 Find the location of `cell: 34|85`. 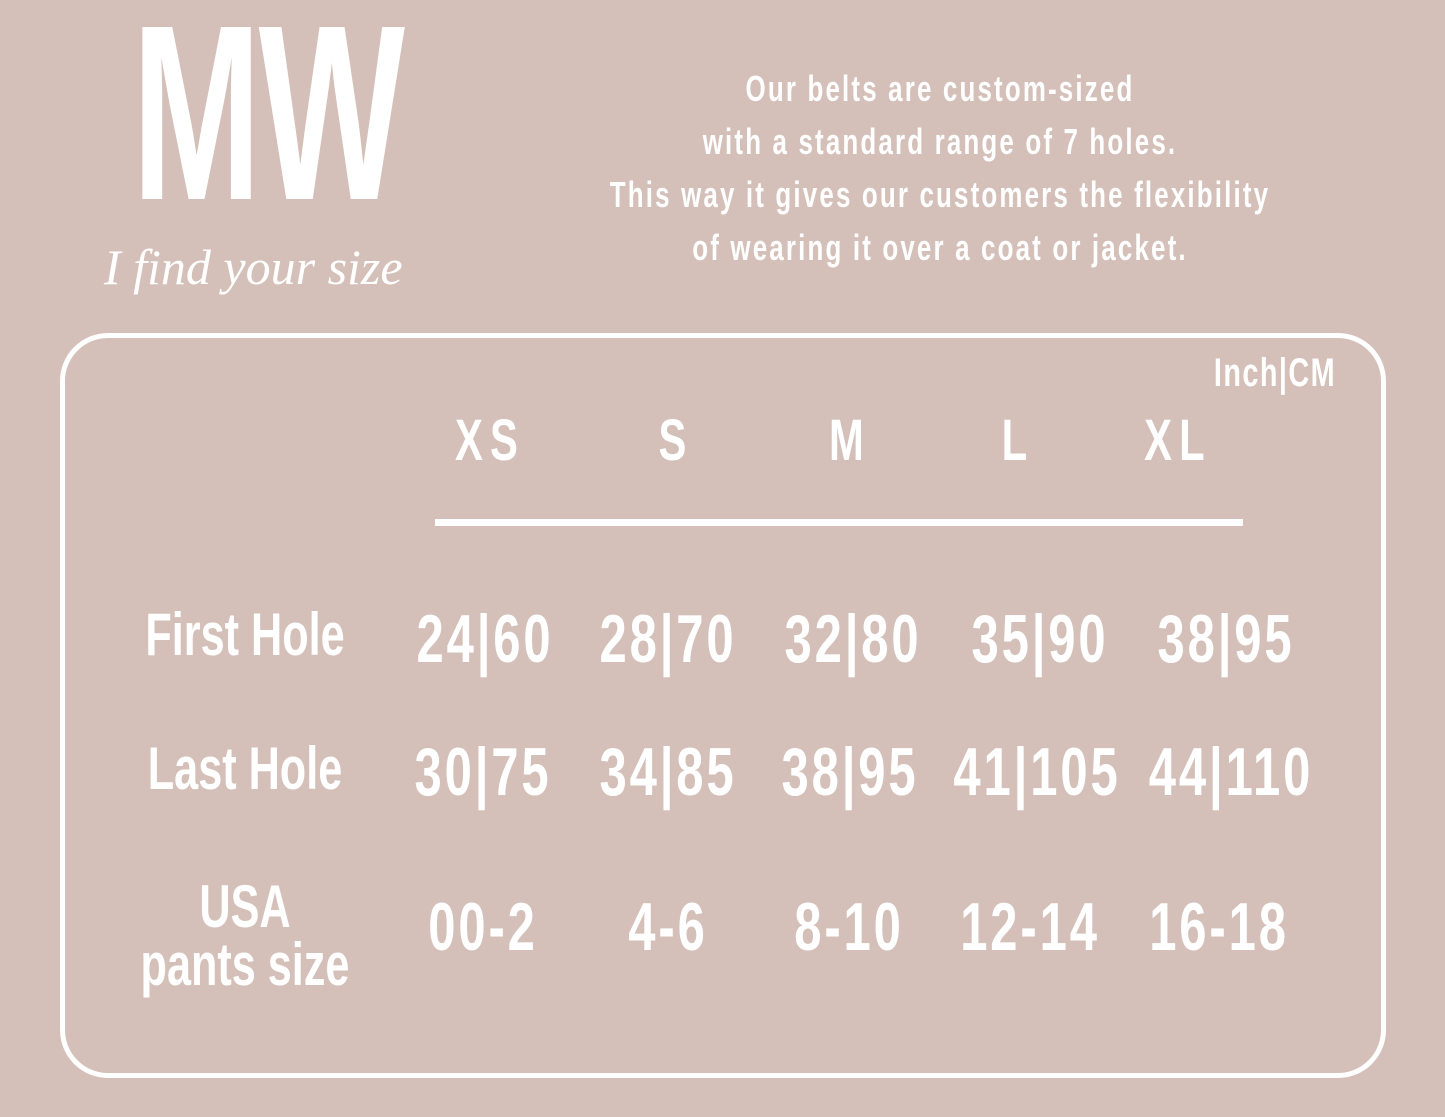

cell: 34|85 is located at coordinates (668, 772).